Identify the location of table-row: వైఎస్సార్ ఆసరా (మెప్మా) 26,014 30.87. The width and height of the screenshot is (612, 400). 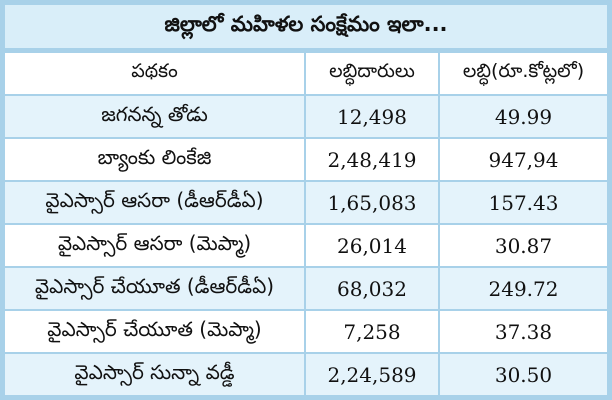
(306, 245).